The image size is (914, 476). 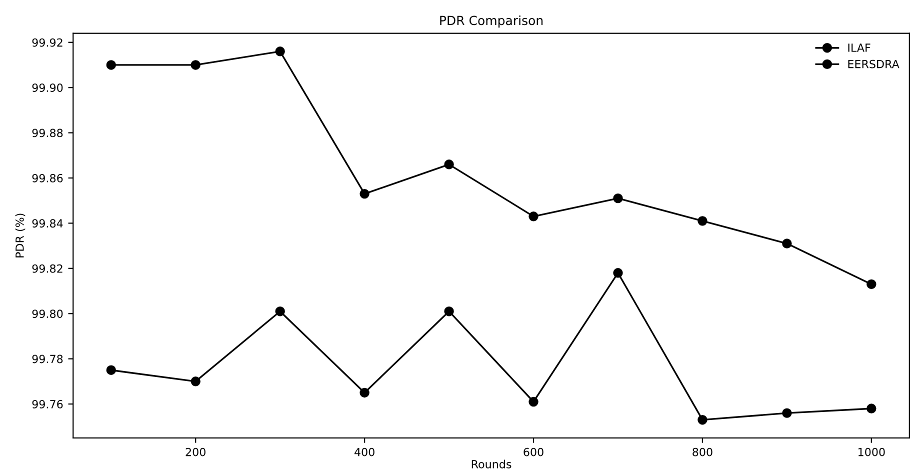 What do you see at coordinates (492, 464) in the screenshot?
I see `x-axis-title: Rounds` at bounding box center [492, 464].